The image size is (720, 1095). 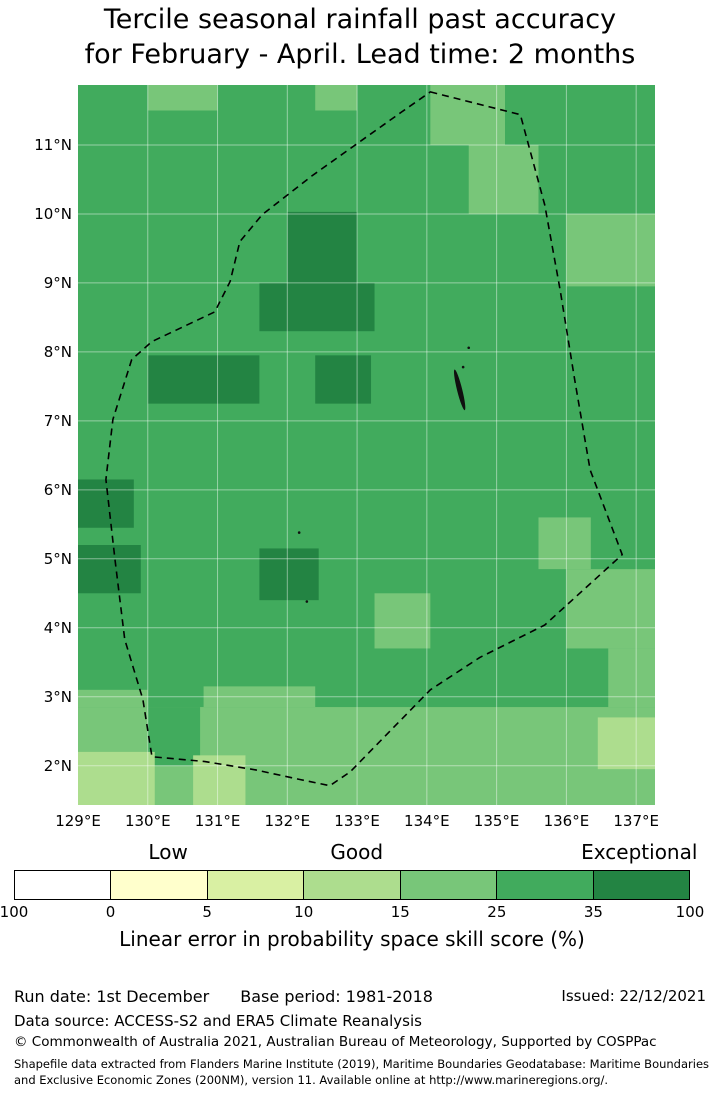 I want to click on colorbar-quality-low: Low, so click(x=168, y=852).